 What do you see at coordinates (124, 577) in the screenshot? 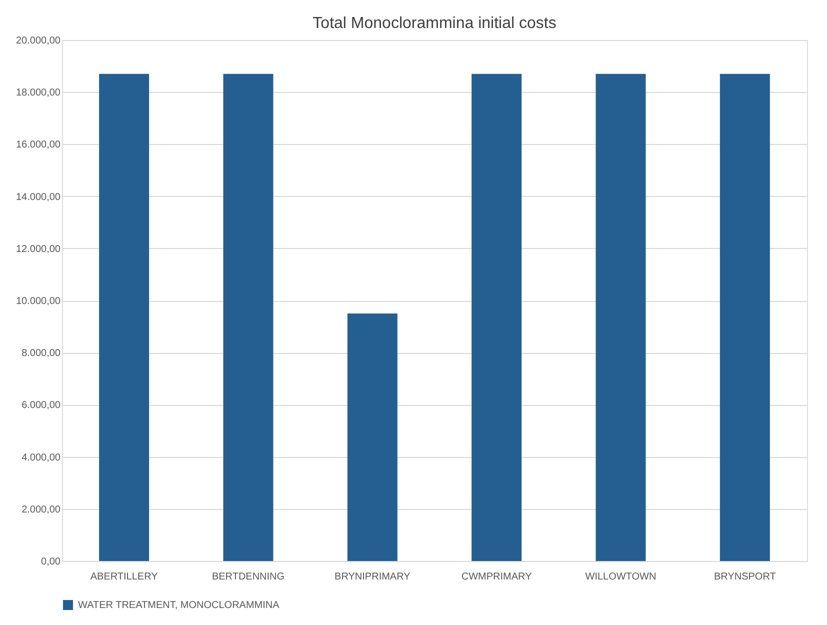
I see `x-tick-label: ABERTILLERY` at bounding box center [124, 577].